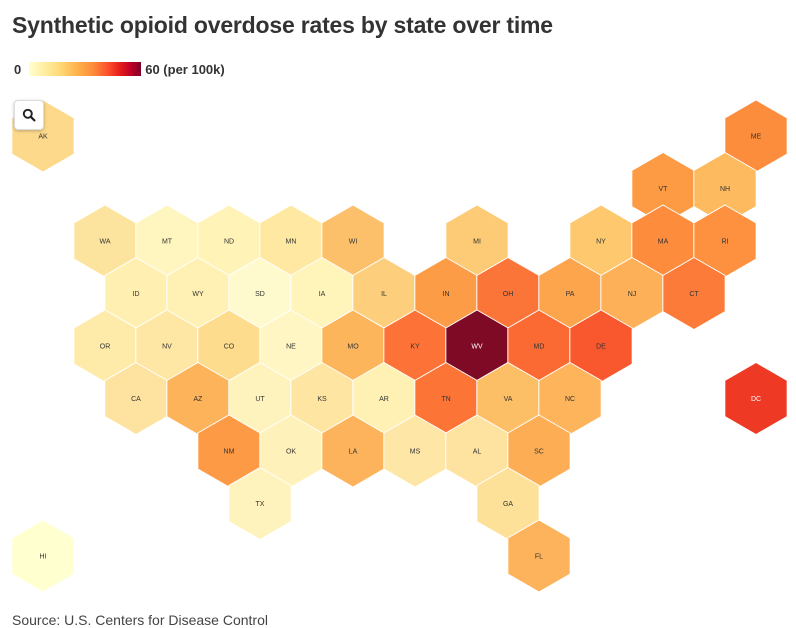  I want to click on state-tile-ct, so click(694, 293).